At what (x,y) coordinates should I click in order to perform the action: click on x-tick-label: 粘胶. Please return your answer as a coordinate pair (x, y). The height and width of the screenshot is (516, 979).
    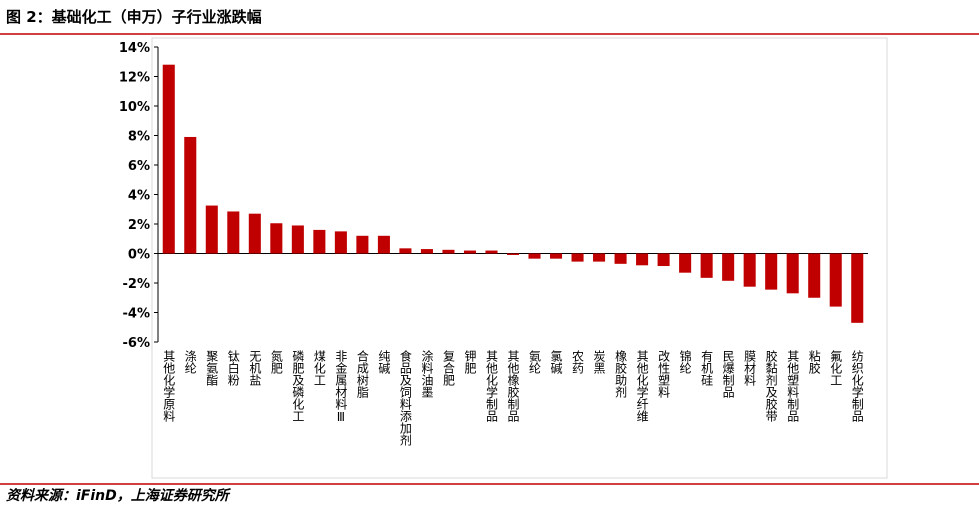
    Looking at the image, I should click on (814, 362).